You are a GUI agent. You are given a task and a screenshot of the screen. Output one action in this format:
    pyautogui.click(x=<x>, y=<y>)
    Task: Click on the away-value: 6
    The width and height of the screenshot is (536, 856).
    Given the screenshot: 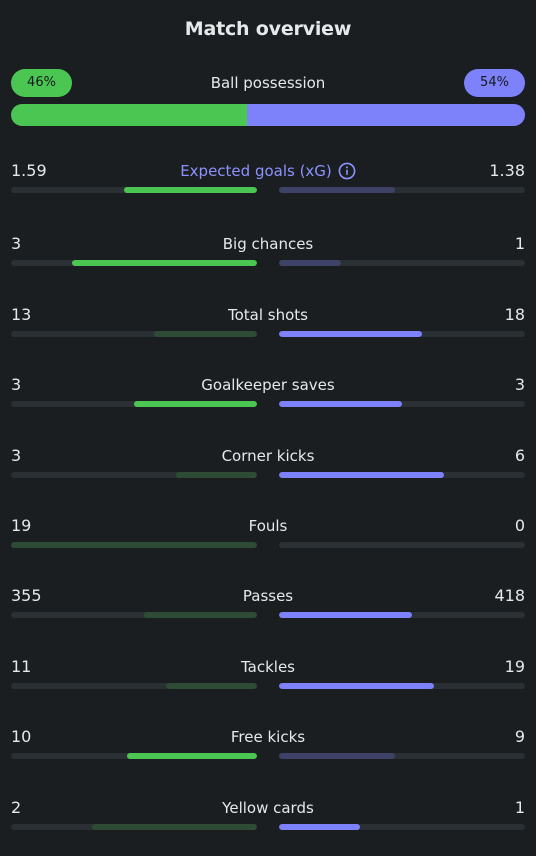 What is the action you would take?
    pyautogui.click(x=519, y=455)
    